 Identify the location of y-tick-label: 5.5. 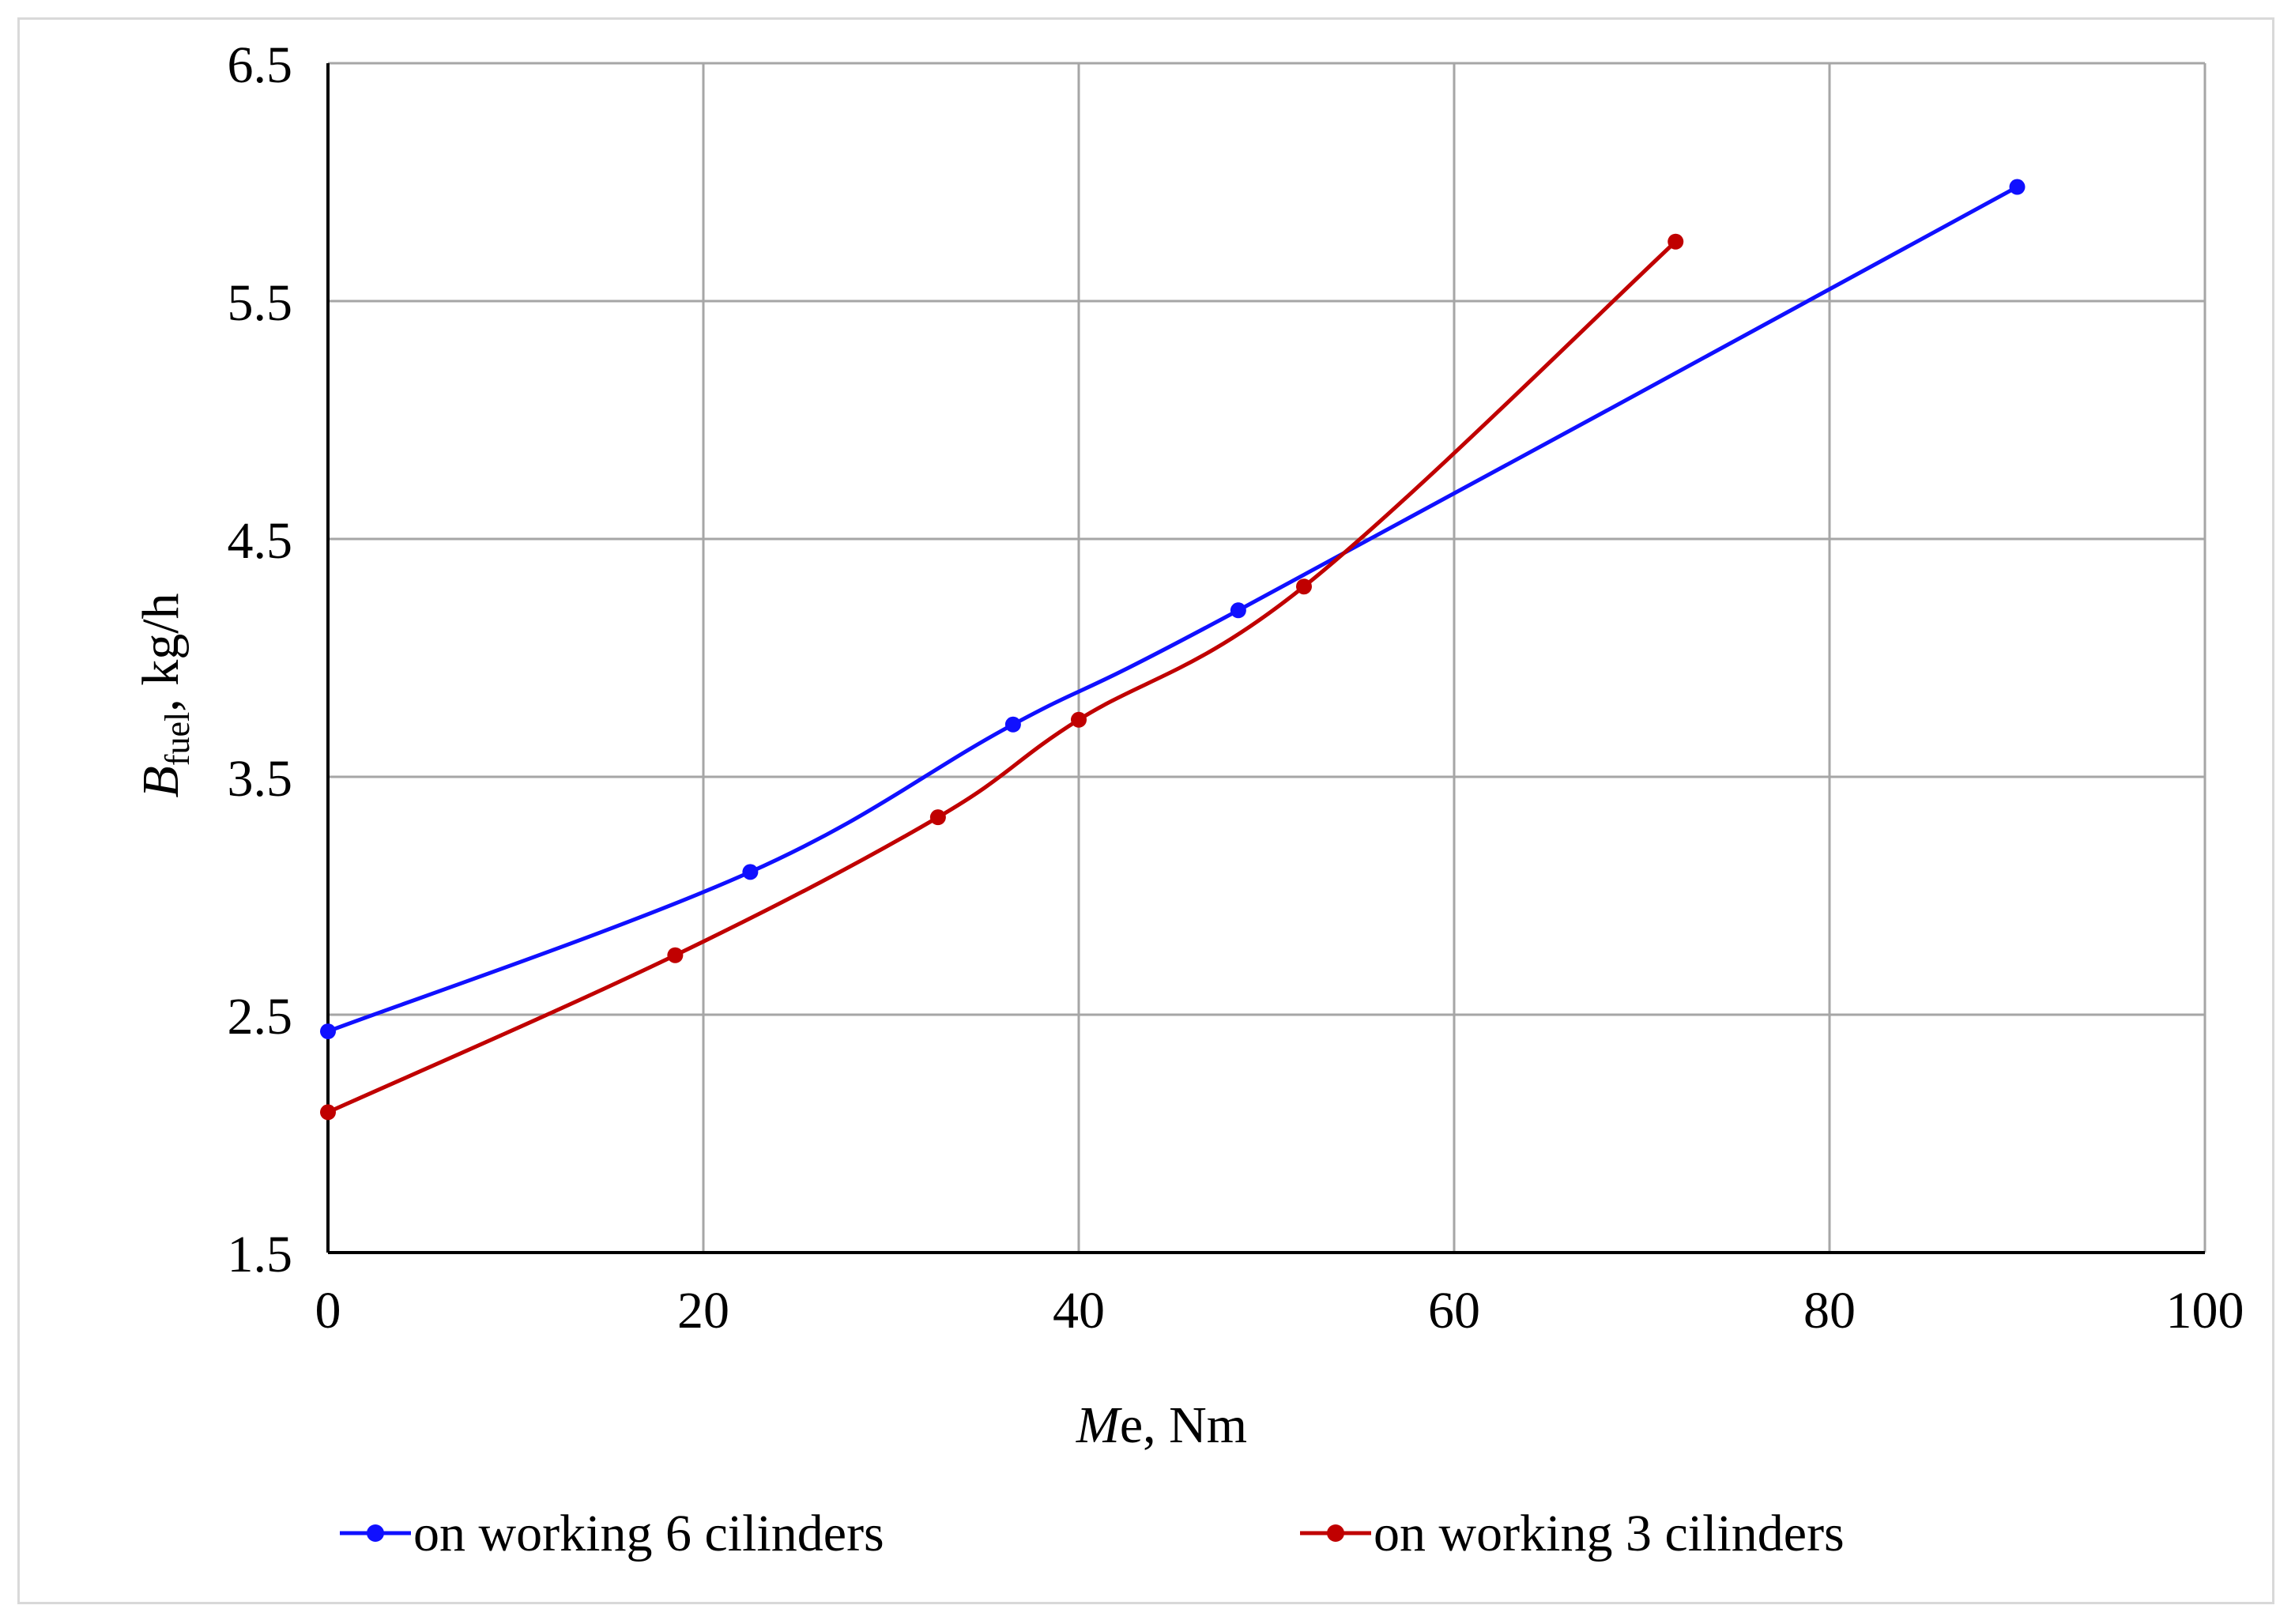
(260, 303).